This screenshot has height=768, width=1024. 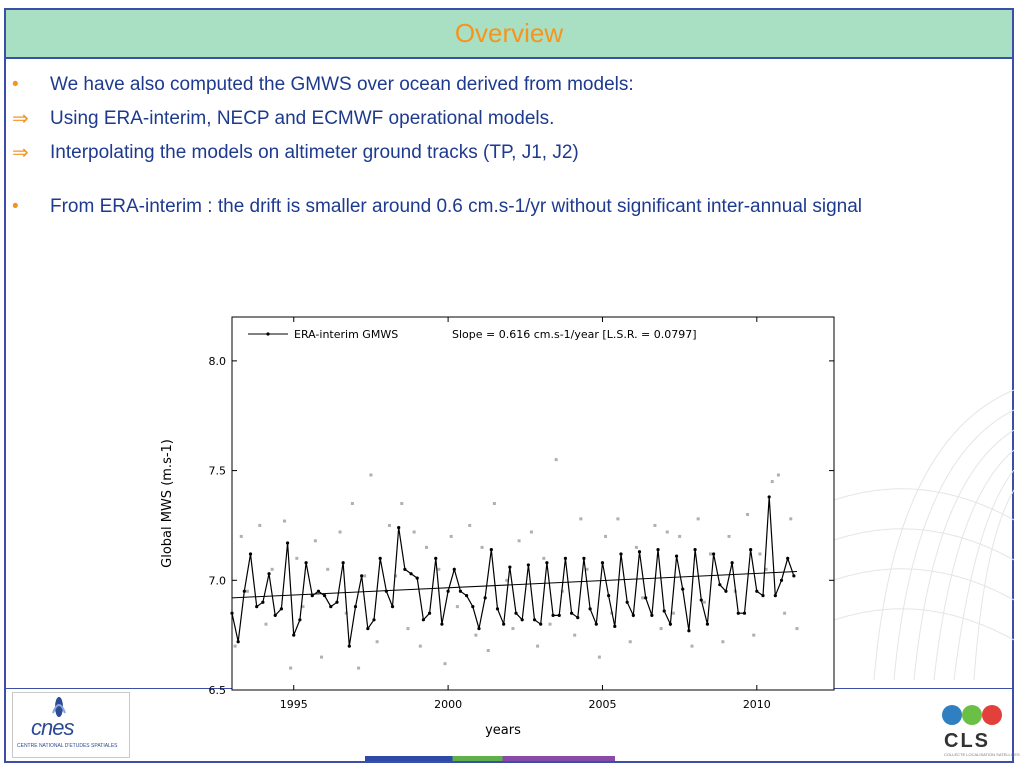 What do you see at coordinates (52, 727) in the screenshot?
I see `cnes-logo-text: cnes` at bounding box center [52, 727].